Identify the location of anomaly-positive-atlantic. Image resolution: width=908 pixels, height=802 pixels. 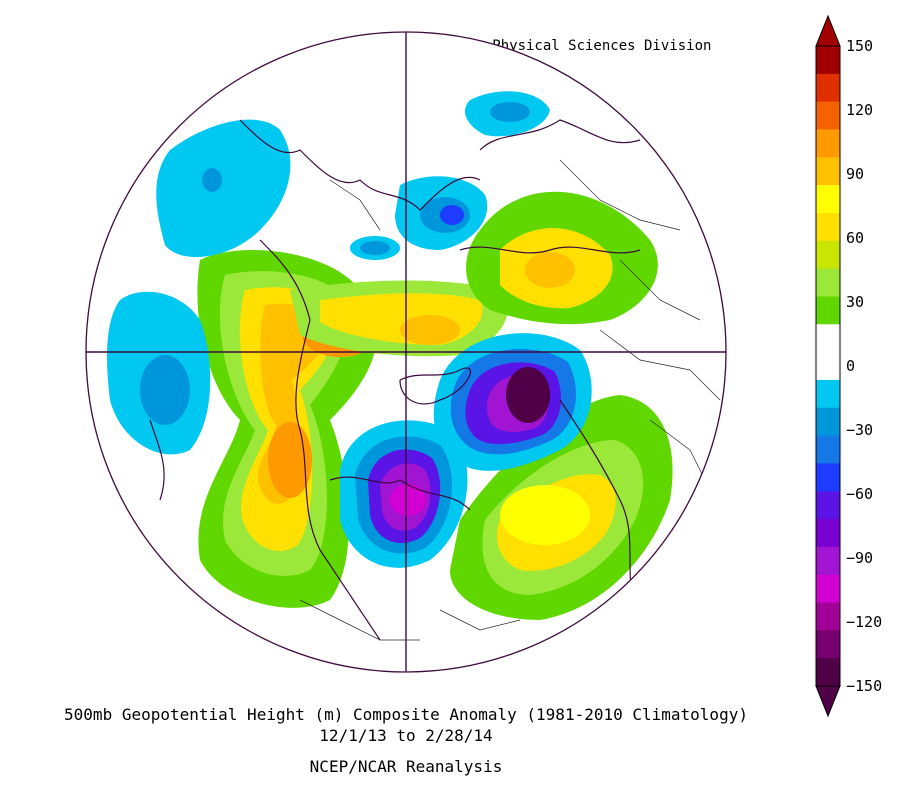
(561, 507).